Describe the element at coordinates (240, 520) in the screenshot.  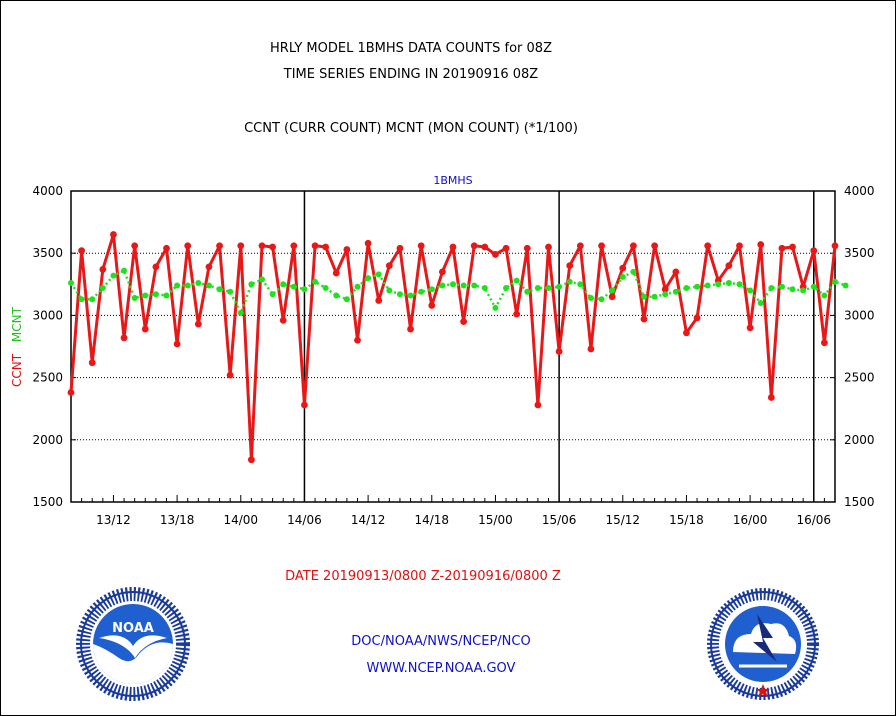
I see `x-tick-label: 14/00` at that location.